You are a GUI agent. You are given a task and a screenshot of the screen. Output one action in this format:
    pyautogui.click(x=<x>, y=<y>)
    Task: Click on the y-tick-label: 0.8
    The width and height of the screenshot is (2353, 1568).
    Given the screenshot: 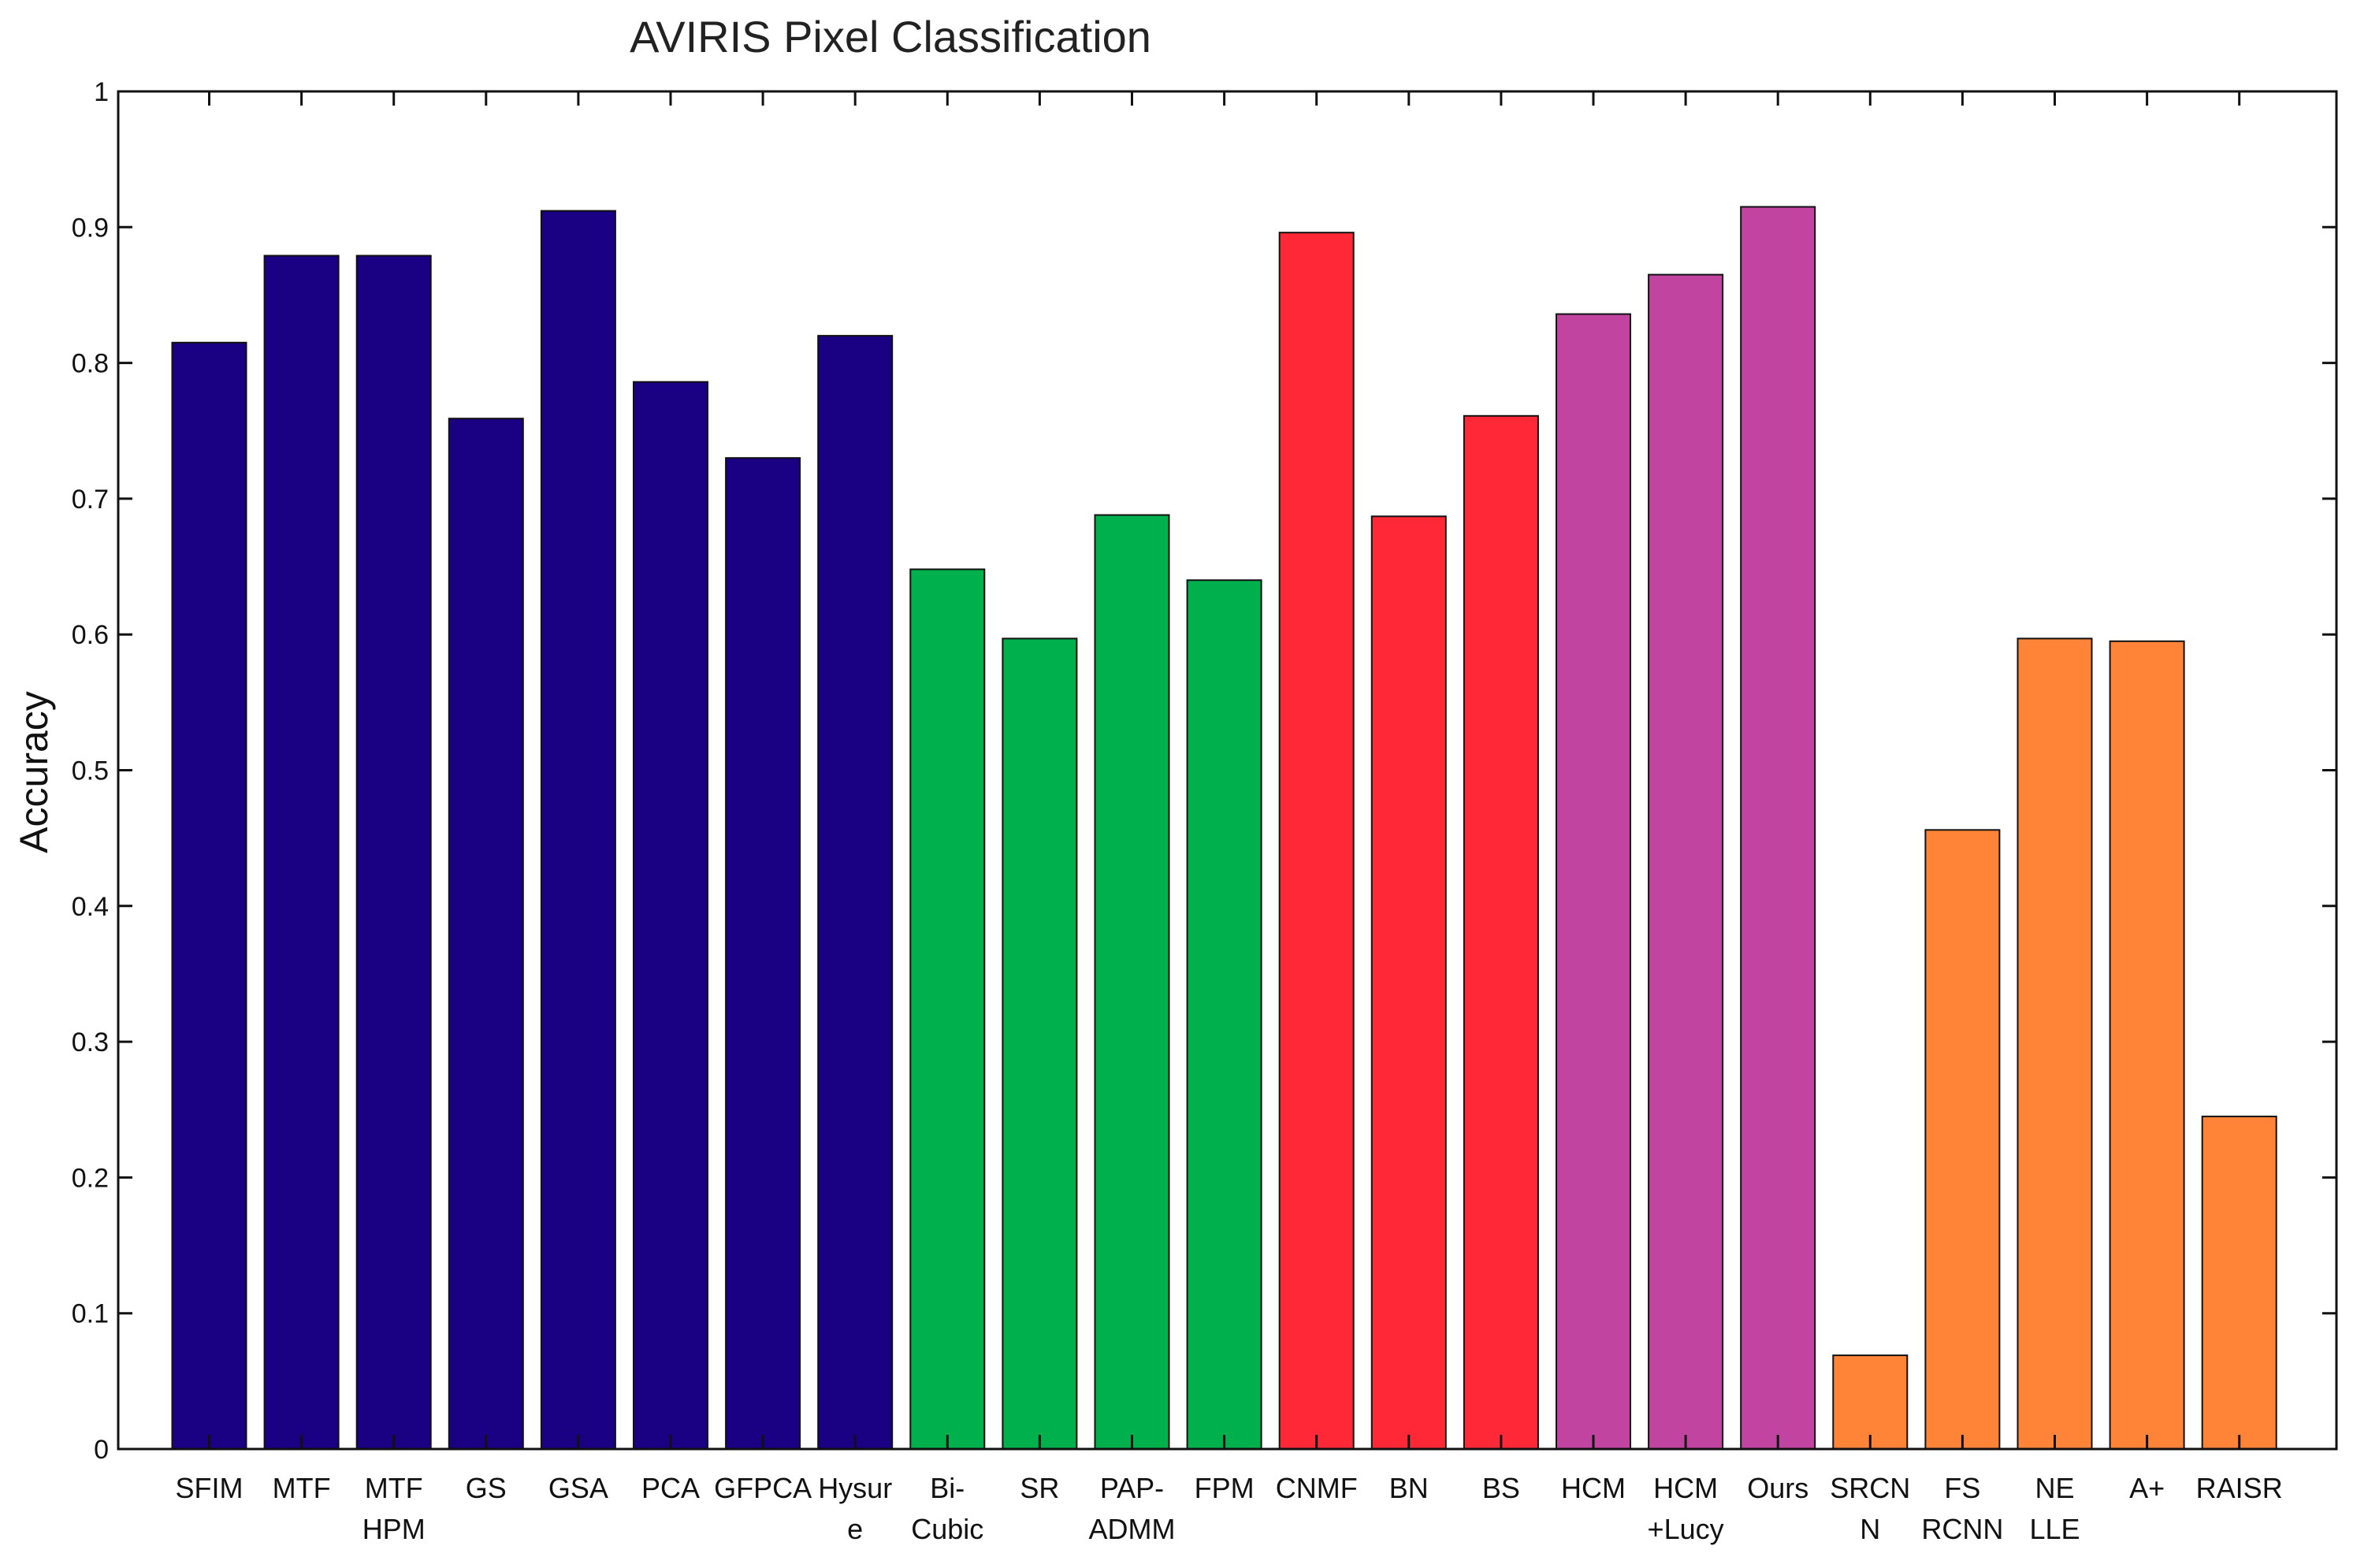 What is the action you would take?
    pyautogui.click(x=90, y=364)
    